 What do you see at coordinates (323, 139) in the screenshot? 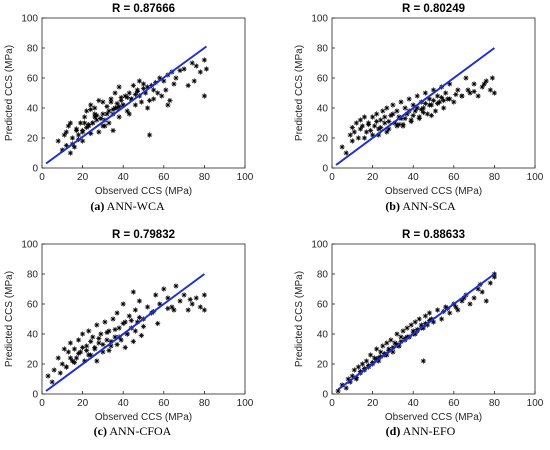
I see `y-tick-label-b-1: 20` at bounding box center [323, 139].